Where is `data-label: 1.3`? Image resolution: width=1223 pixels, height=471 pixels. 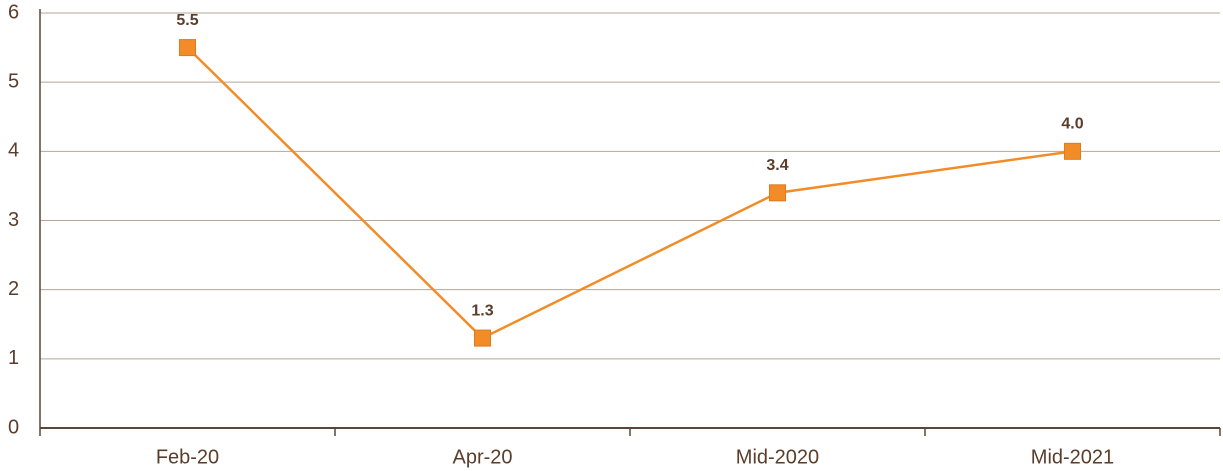
data-label: 1.3 is located at coordinates (482, 310).